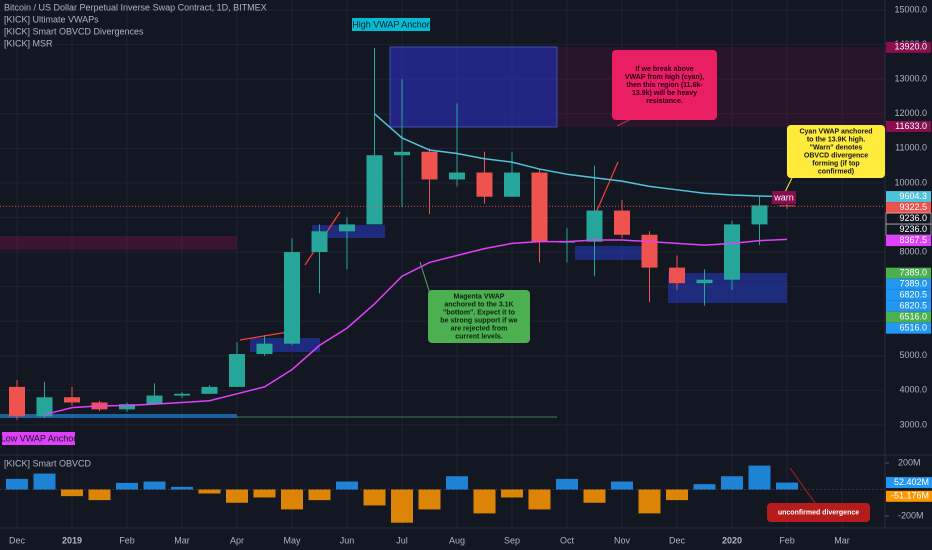  I want to click on price-label: 9236.0, so click(913, 218).